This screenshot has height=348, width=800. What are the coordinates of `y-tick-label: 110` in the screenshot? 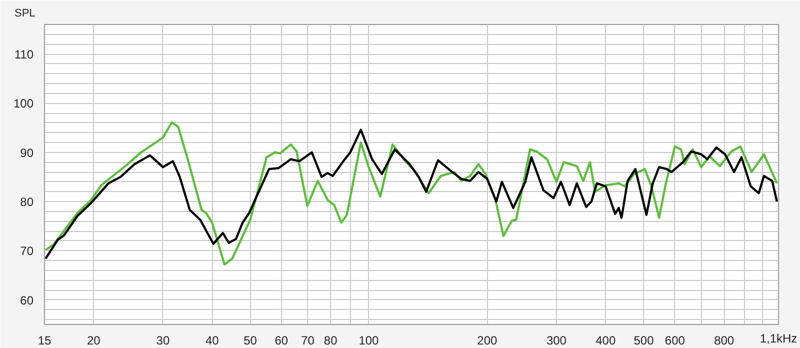 It's located at (24, 55).